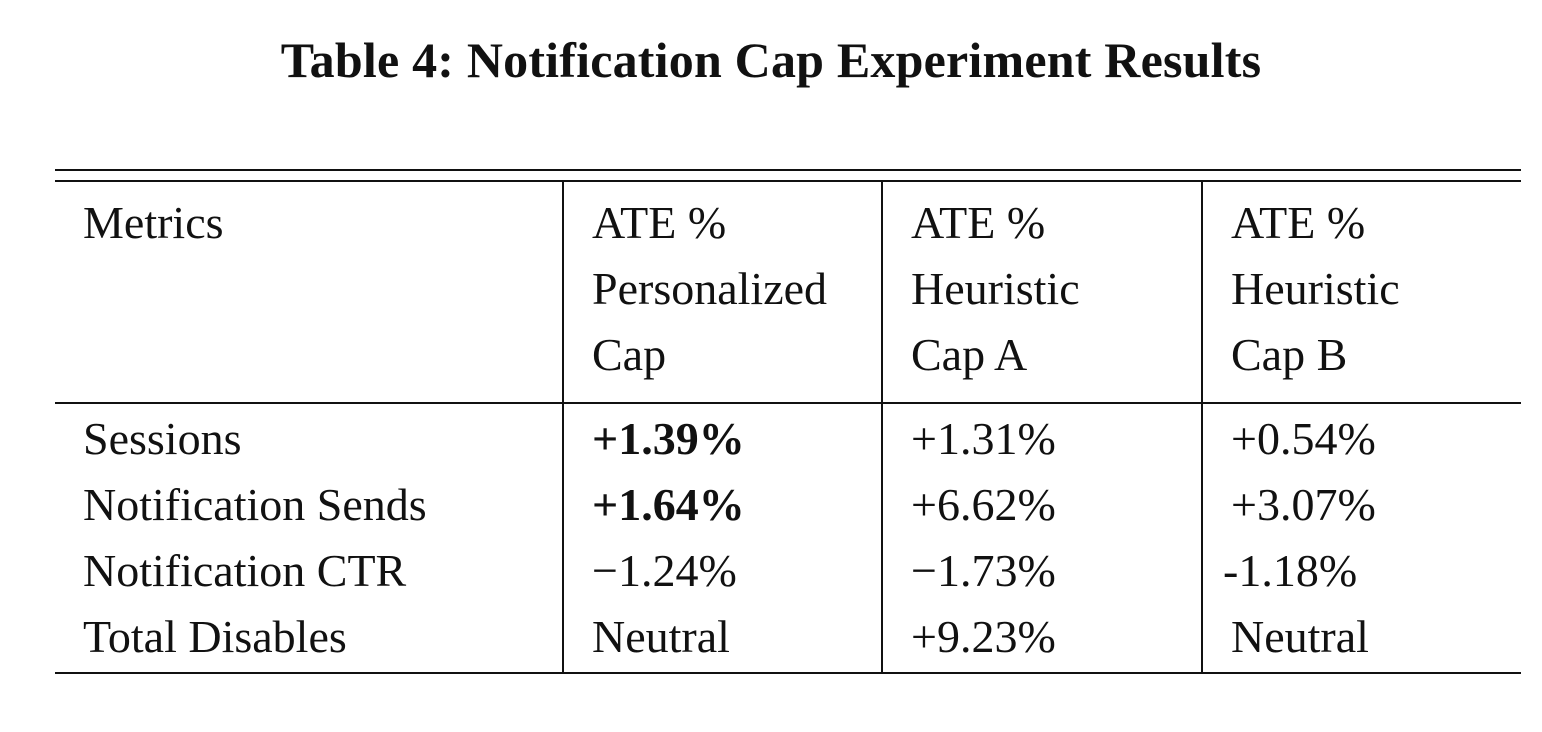  I want to click on table-row: Sessions +1.39% +1.31% +0.54%, so click(788, 437).